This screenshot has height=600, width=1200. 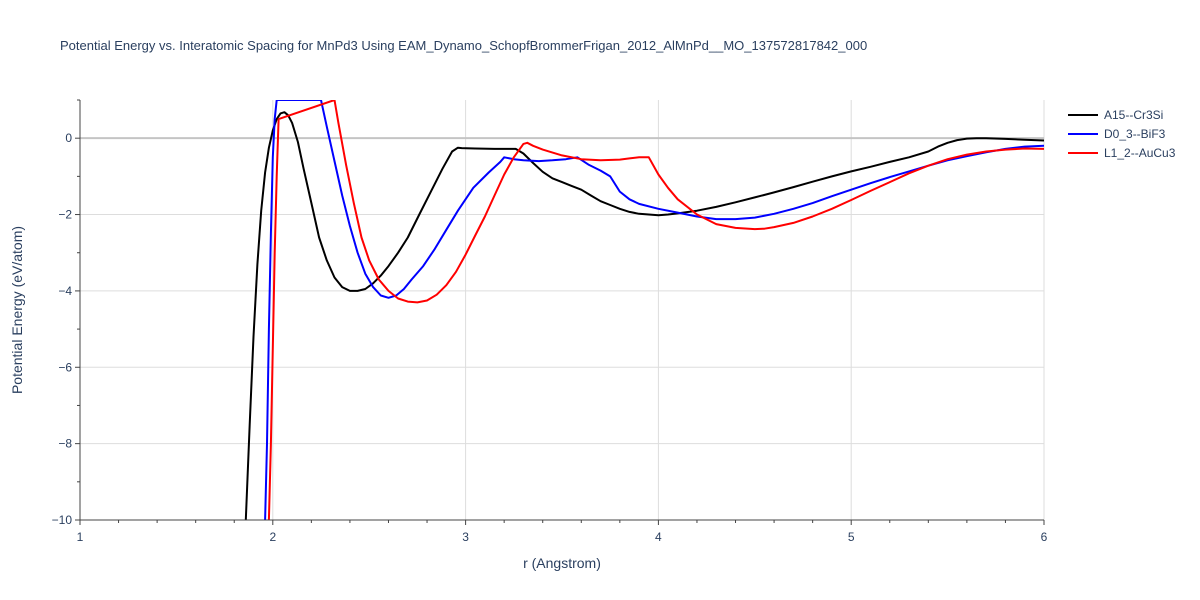 What do you see at coordinates (65, 291) in the screenshot?
I see `y-tick-label: −4` at bounding box center [65, 291].